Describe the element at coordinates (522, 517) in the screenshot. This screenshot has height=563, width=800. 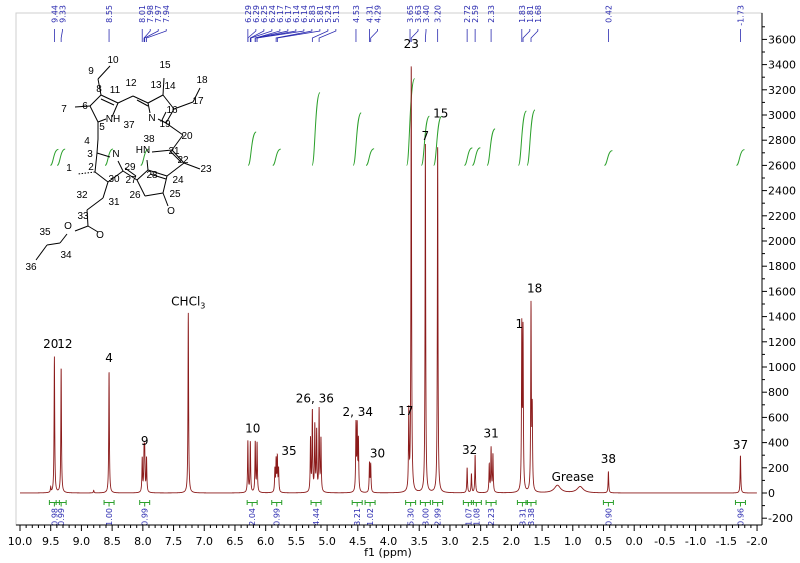
I see `integral-value: 3.31` at that location.